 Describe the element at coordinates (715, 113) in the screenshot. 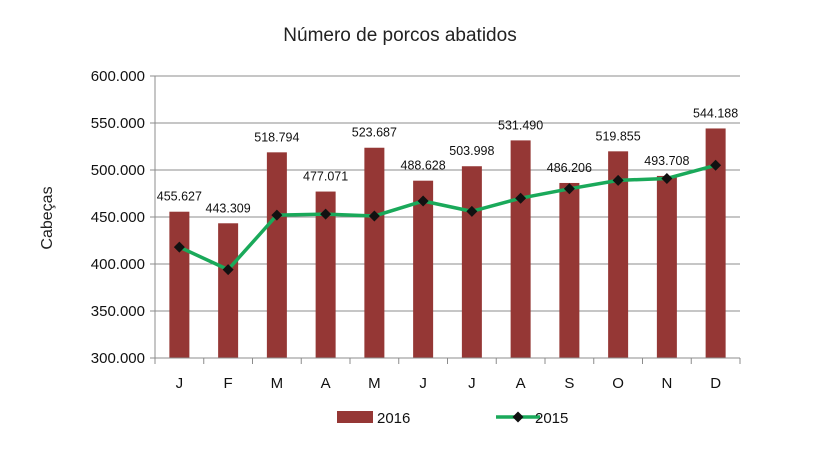

I see `bar-data-label: 544.188` at that location.